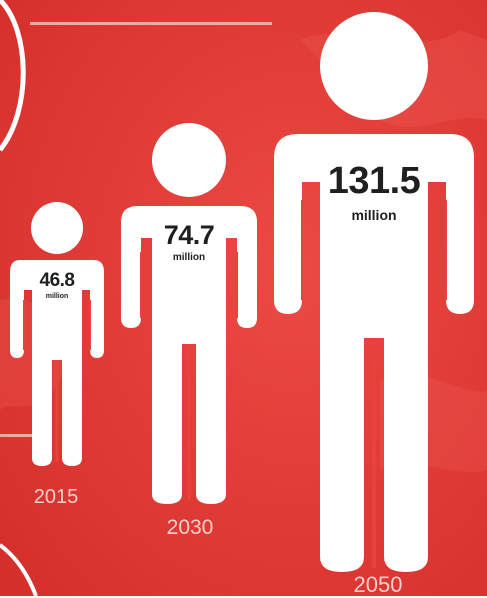  I want to click on bottom-curve, so click(19, 569).